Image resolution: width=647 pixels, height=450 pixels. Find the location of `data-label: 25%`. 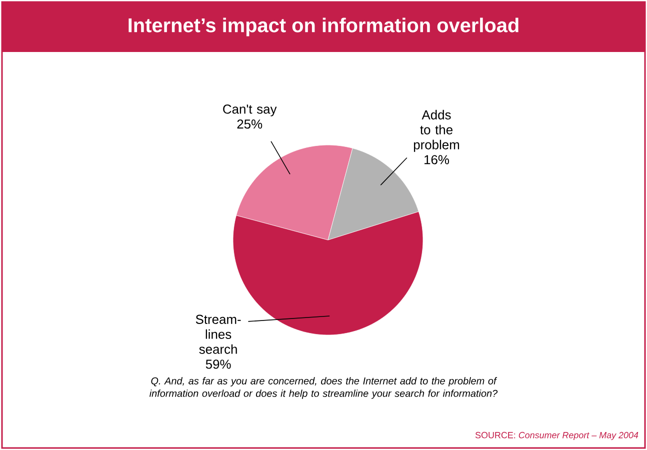

data-label: 25% is located at coordinates (249, 124).